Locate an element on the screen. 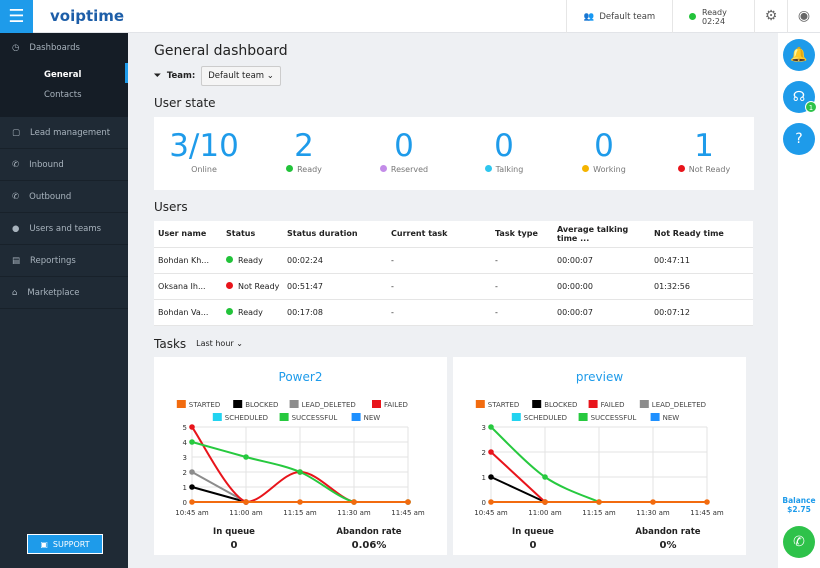 The height and width of the screenshot is (568, 820). phone-outgoing-icon: ✆ is located at coordinates (16, 196).